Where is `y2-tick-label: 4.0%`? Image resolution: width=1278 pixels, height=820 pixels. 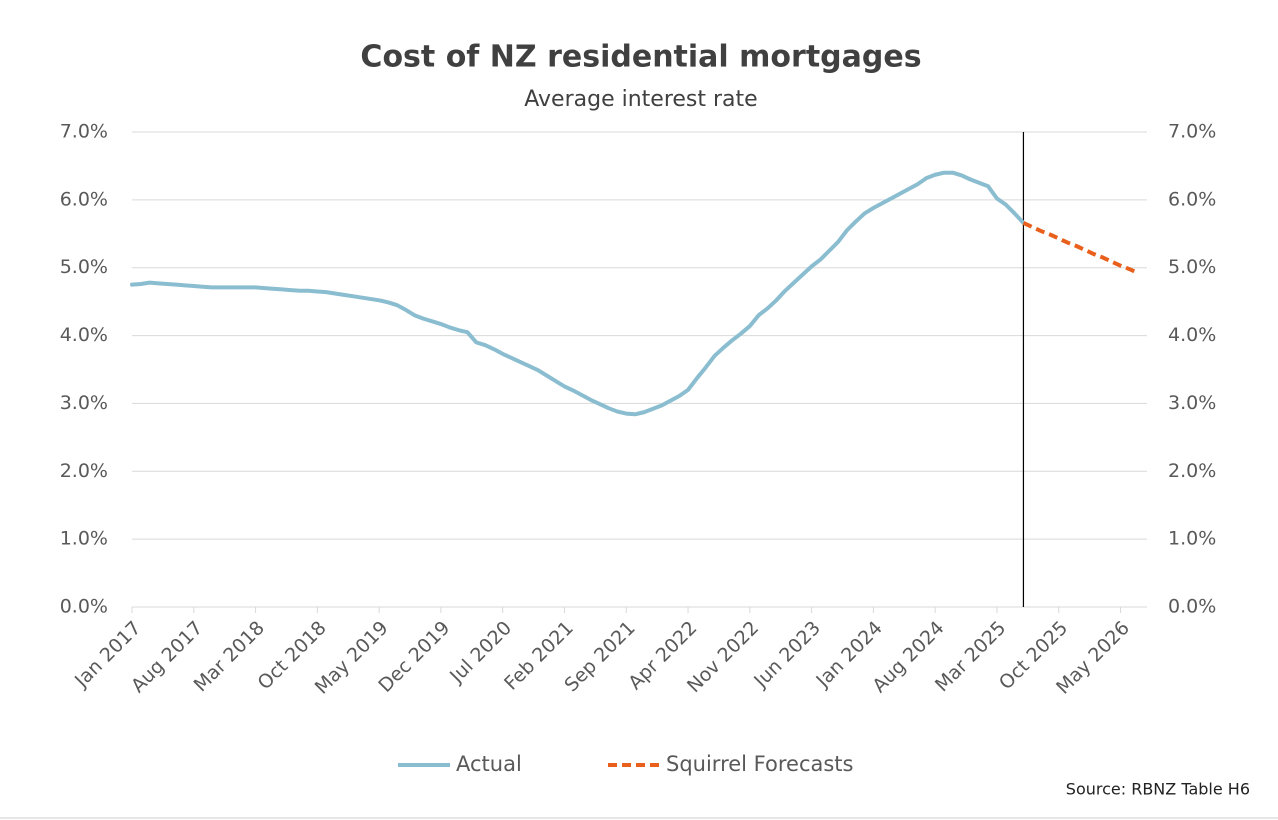
y2-tick-label: 4.0% is located at coordinates (1192, 335).